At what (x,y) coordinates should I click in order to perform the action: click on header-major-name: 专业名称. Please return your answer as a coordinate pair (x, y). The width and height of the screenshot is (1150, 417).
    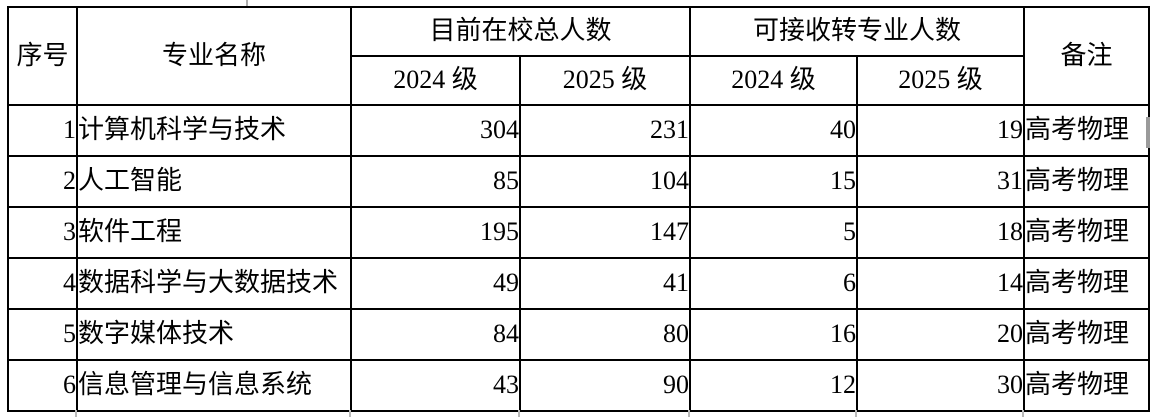
    Looking at the image, I should click on (214, 56).